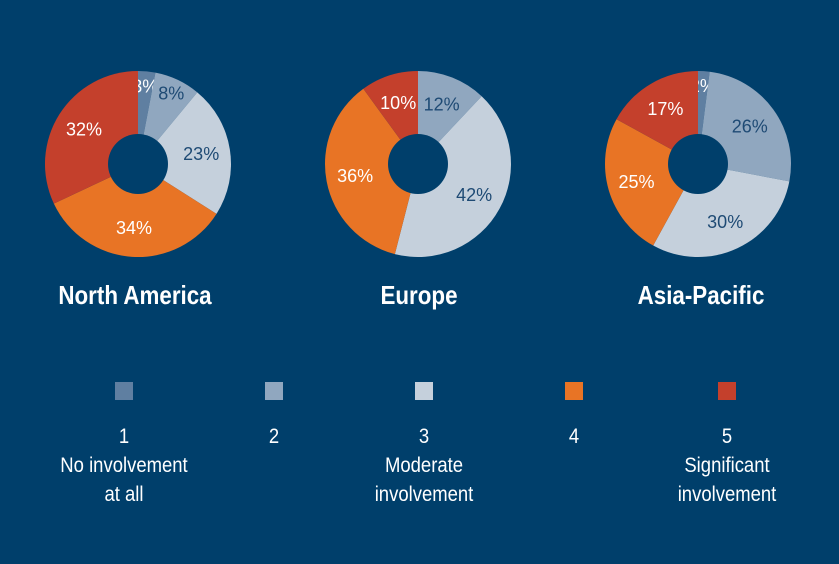 The width and height of the screenshot is (839, 564). I want to click on north-america-donut-hole, so click(138, 164).